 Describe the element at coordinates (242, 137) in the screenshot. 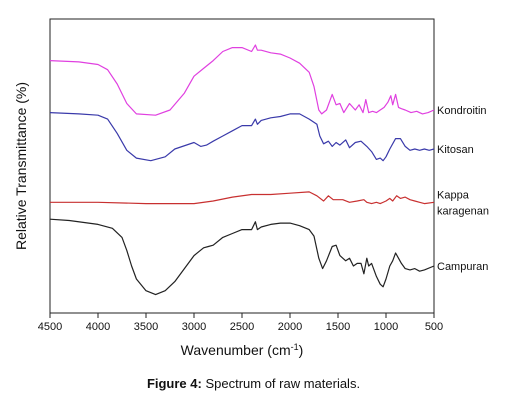

I see `series-line-kitosan` at that location.